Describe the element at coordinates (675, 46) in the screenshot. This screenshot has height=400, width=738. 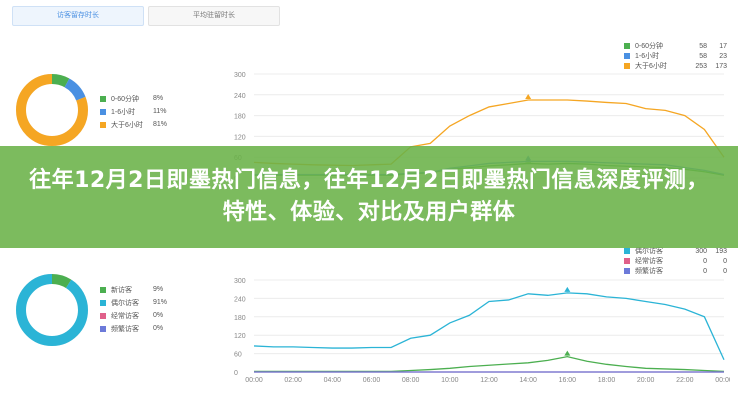
I see `legend-item: 0-60分钟 58 17` at that location.